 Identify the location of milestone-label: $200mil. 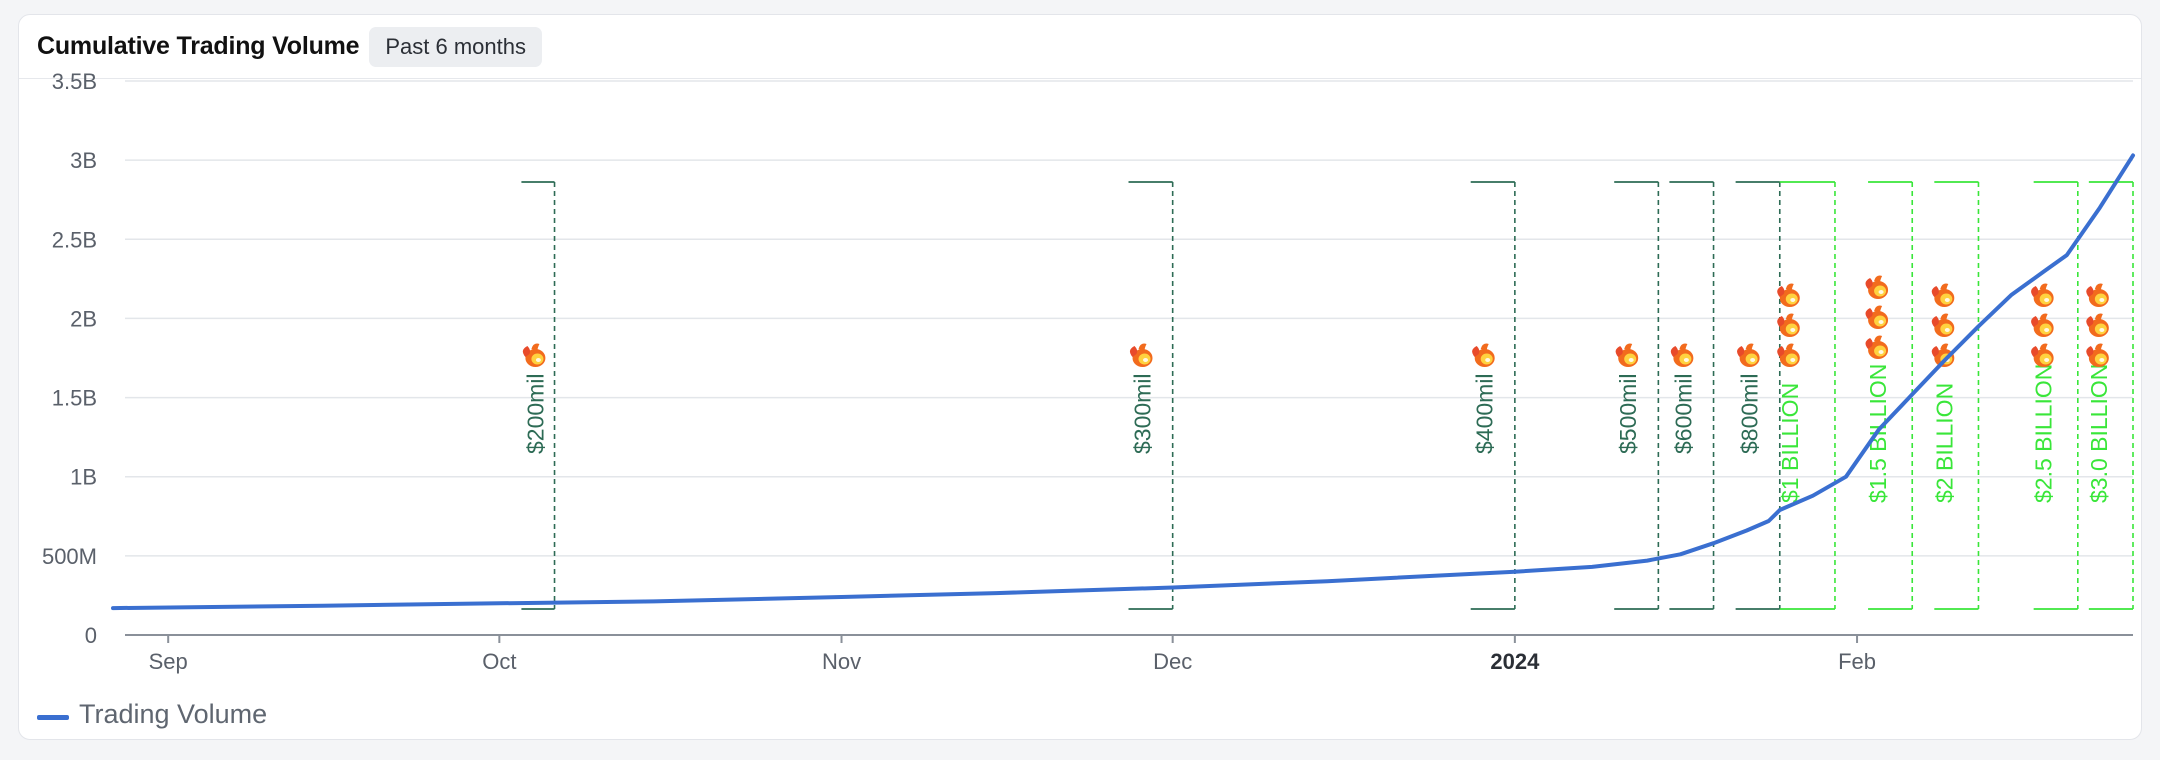
(535, 413).